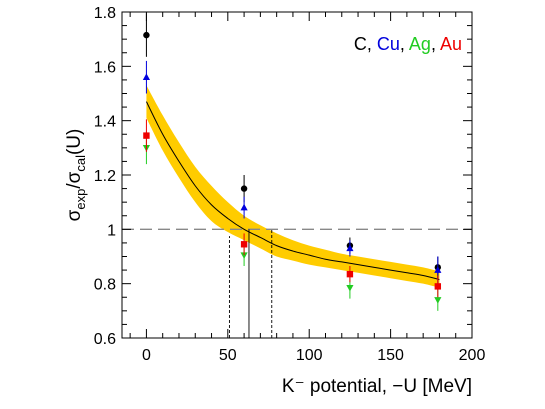 This screenshot has height=409, width=545. I want to click on x-tick-label-0: 0, so click(146, 355).